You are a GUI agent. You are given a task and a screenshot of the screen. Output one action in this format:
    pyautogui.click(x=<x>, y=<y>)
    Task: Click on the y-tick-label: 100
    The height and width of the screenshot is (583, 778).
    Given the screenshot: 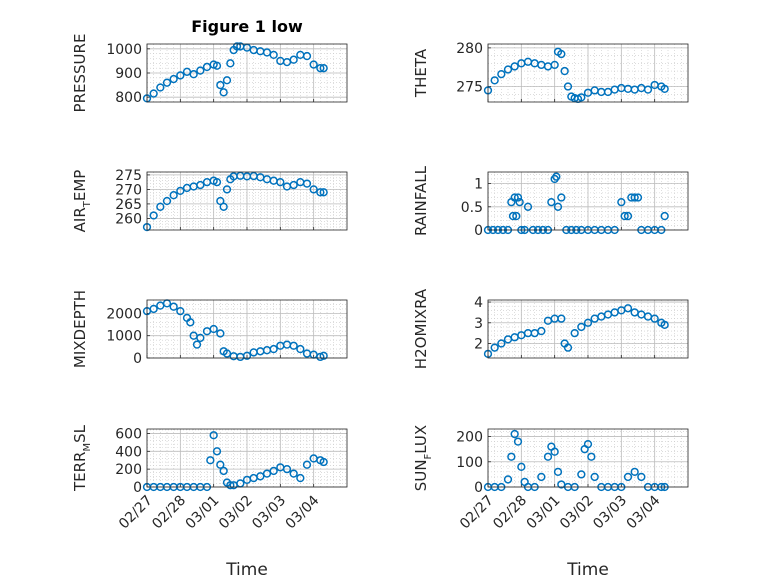 What is the action you would take?
    pyautogui.click(x=469, y=463)
    